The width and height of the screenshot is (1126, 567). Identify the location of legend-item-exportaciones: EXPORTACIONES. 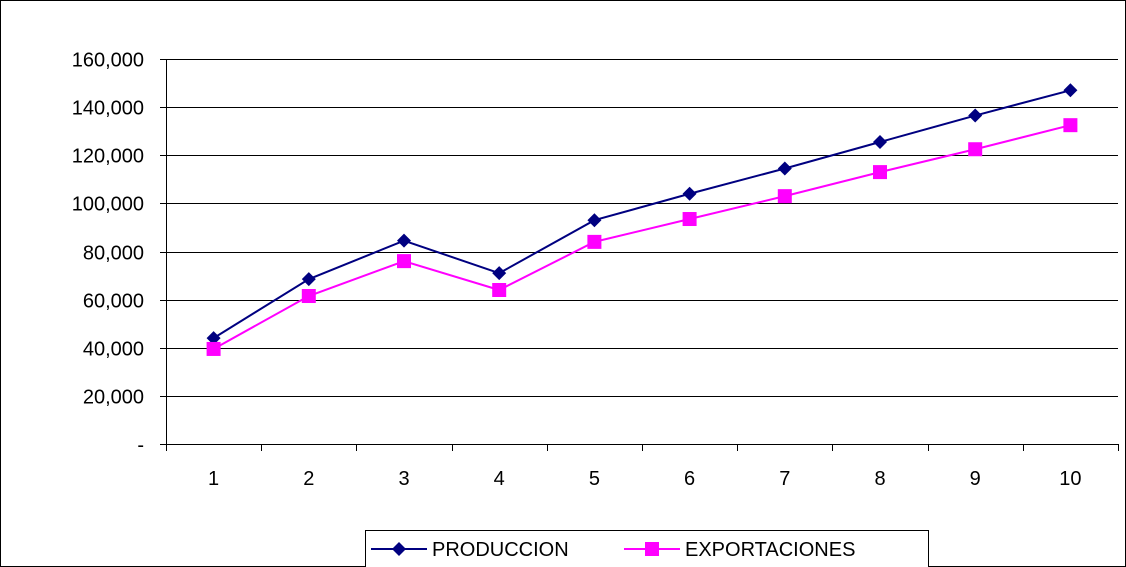
(739, 550).